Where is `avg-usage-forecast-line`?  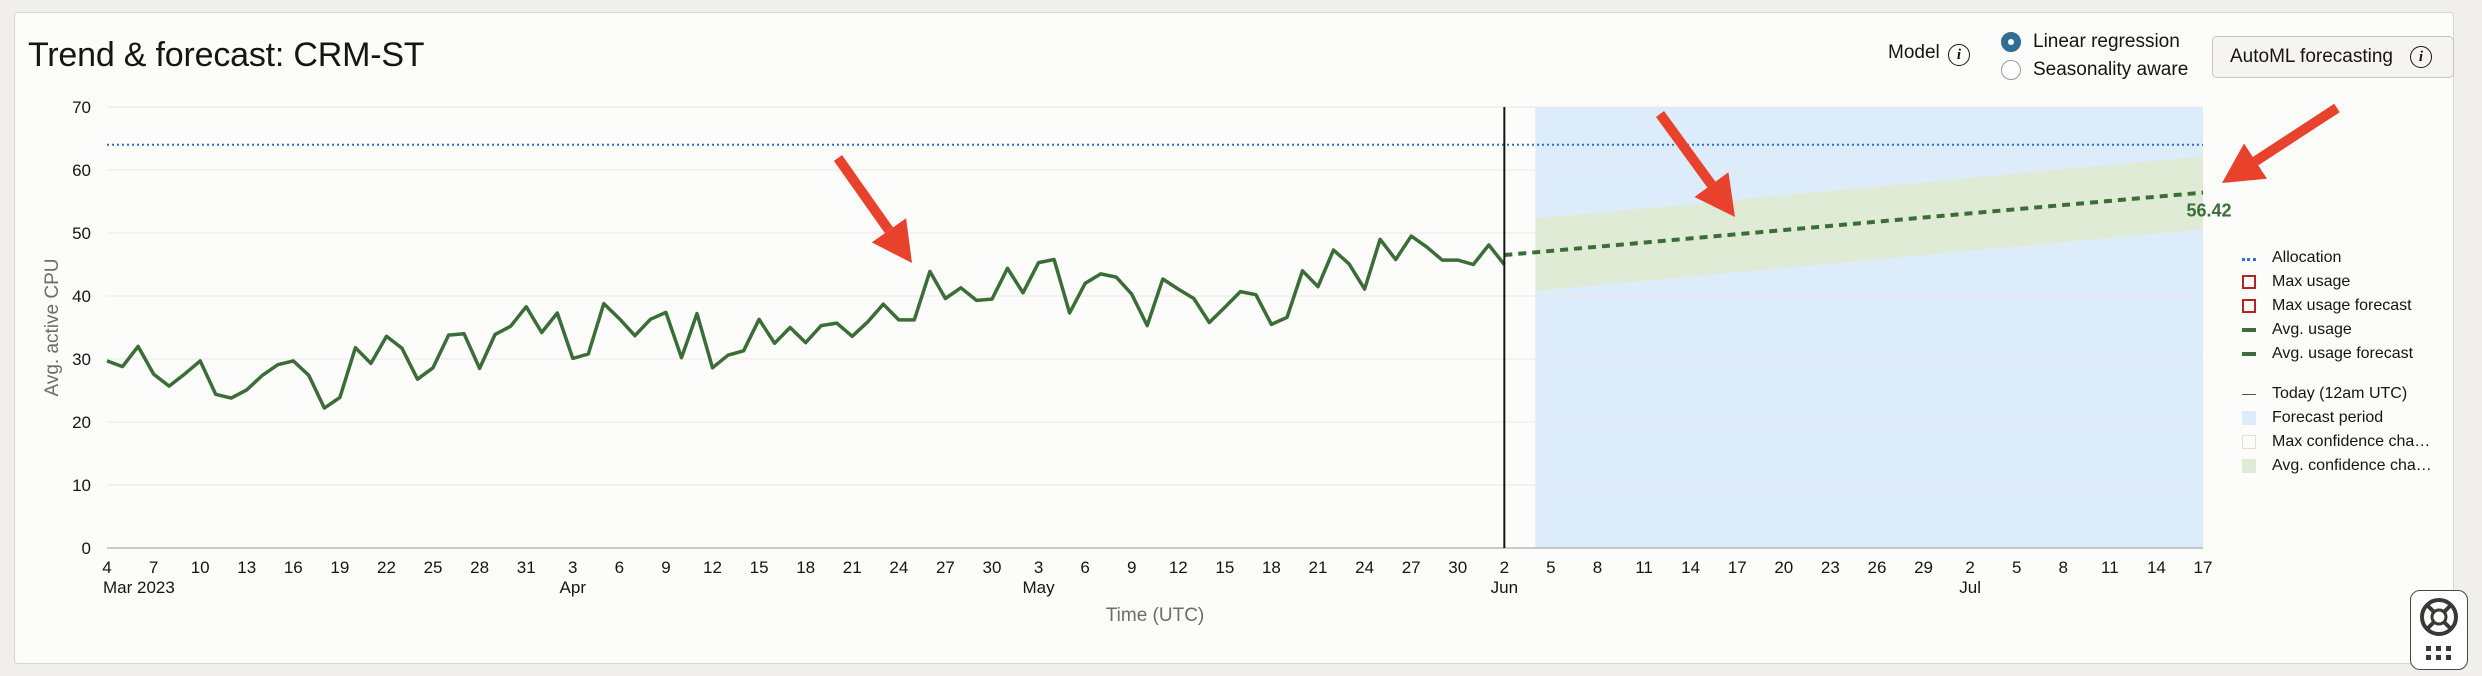 avg-usage-forecast-line is located at coordinates (1854, 224).